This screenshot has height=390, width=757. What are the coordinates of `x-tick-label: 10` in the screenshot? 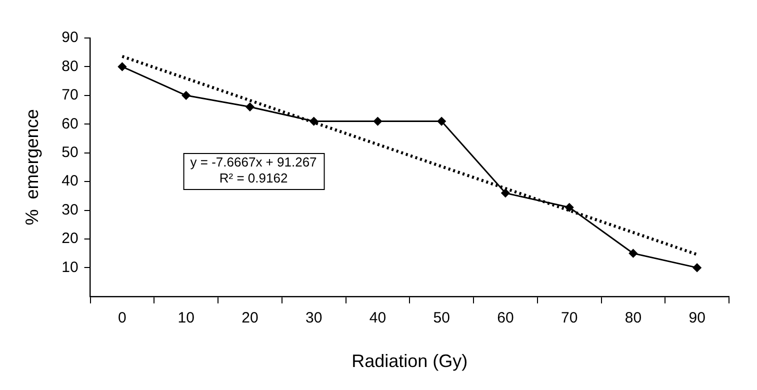 It's located at (186, 318).